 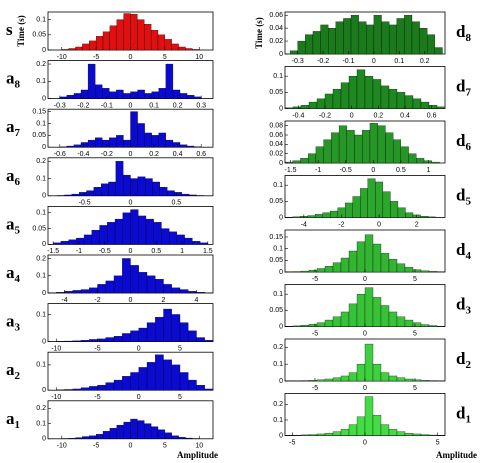 I want to click on panel-label-subscript: 7, so click(x=18, y=133).